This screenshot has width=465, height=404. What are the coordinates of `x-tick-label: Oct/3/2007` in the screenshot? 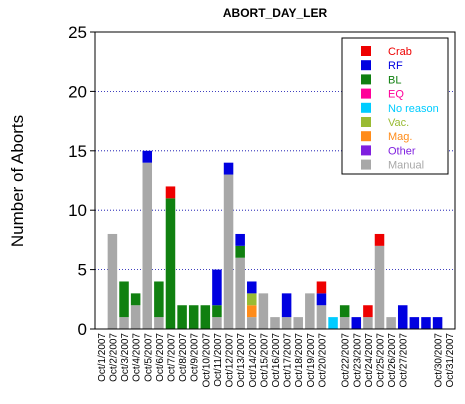 It's located at (125, 357).